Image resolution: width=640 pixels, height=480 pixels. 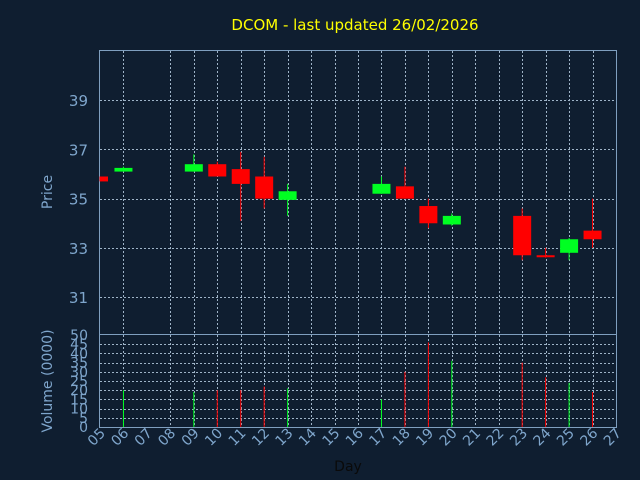 What do you see at coordinates (120, 437) in the screenshot?
I see `day-tick-label: 06` at bounding box center [120, 437].